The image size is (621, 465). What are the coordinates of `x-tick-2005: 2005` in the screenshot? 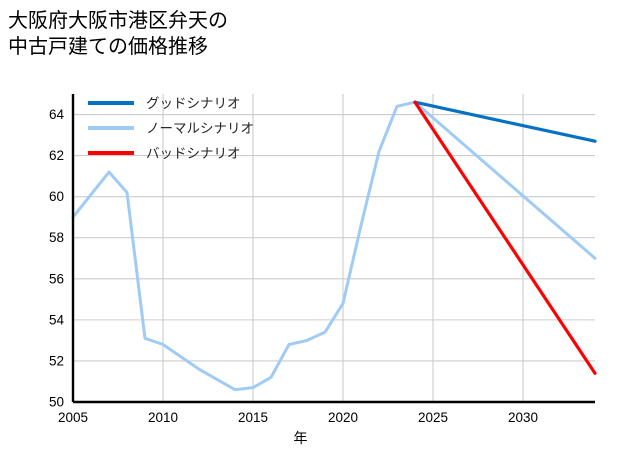 It's located at (73, 417).